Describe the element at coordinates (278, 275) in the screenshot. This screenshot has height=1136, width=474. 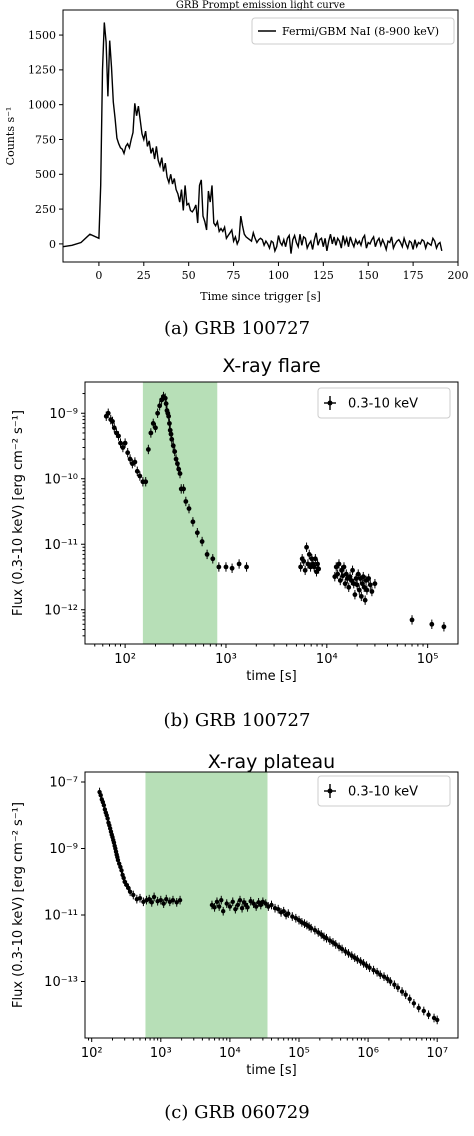
I see `x-tick-label: 100` at that location.